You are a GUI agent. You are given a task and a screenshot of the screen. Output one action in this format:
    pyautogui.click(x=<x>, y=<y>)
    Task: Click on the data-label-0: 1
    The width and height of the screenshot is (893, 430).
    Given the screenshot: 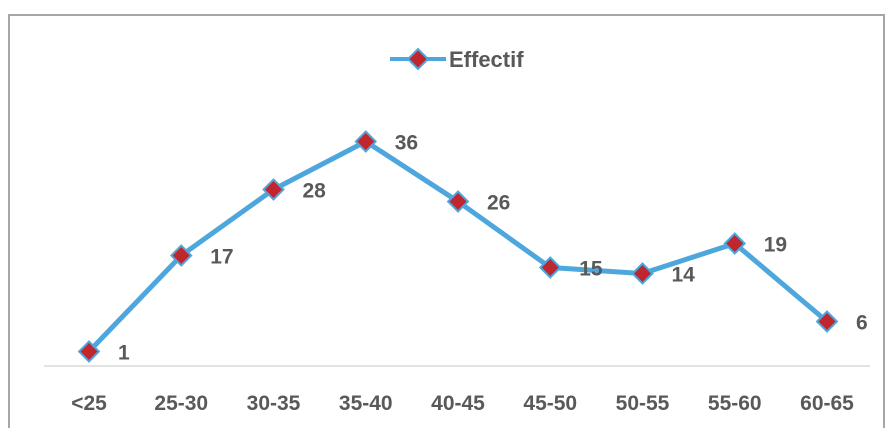 What is the action you would take?
    pyautogui.click(x=124, y=353)
    